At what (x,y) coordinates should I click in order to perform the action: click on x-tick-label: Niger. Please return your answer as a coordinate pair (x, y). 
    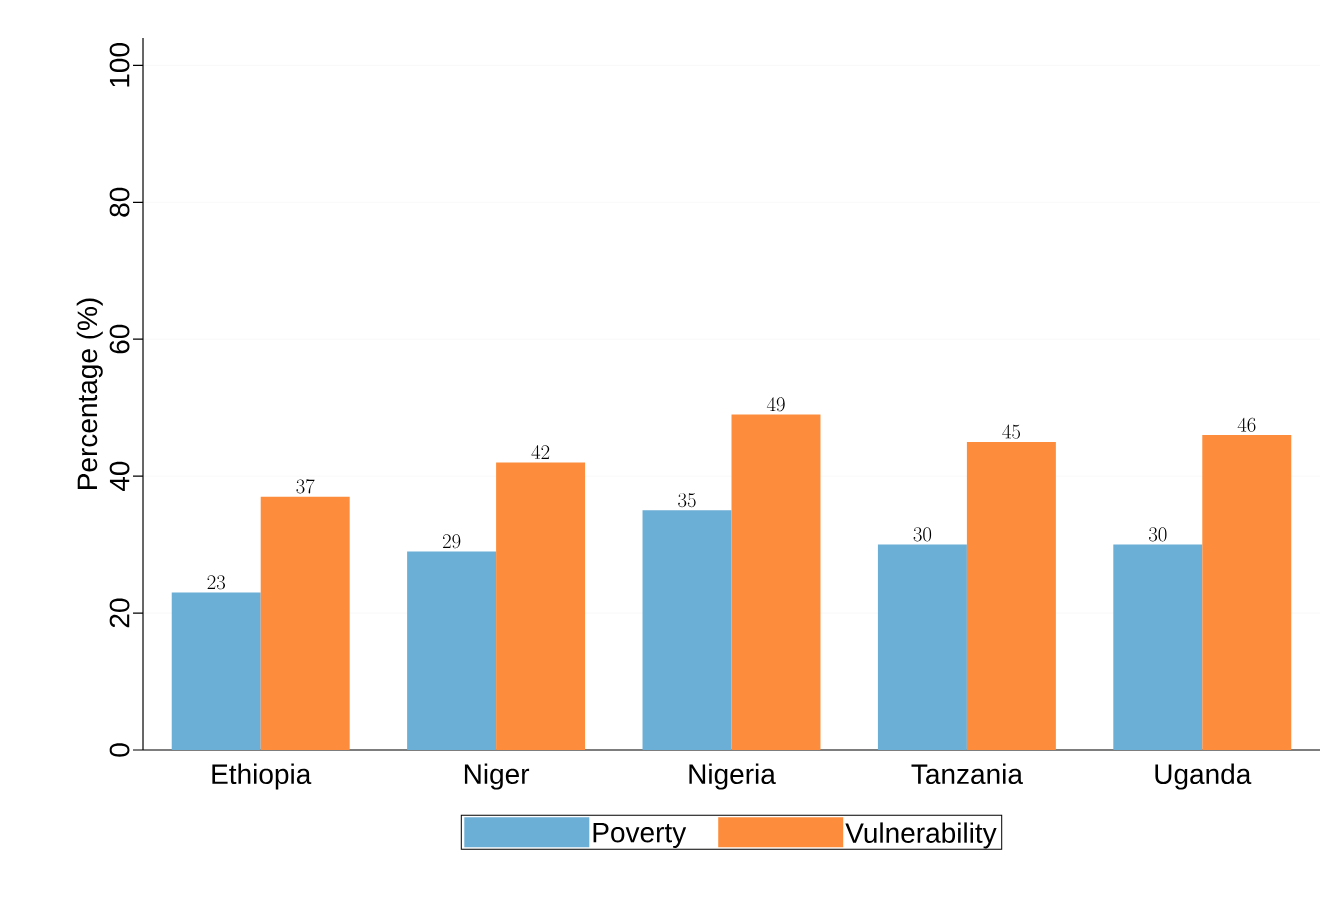
    Looking at the image, I should click on (497, 776).